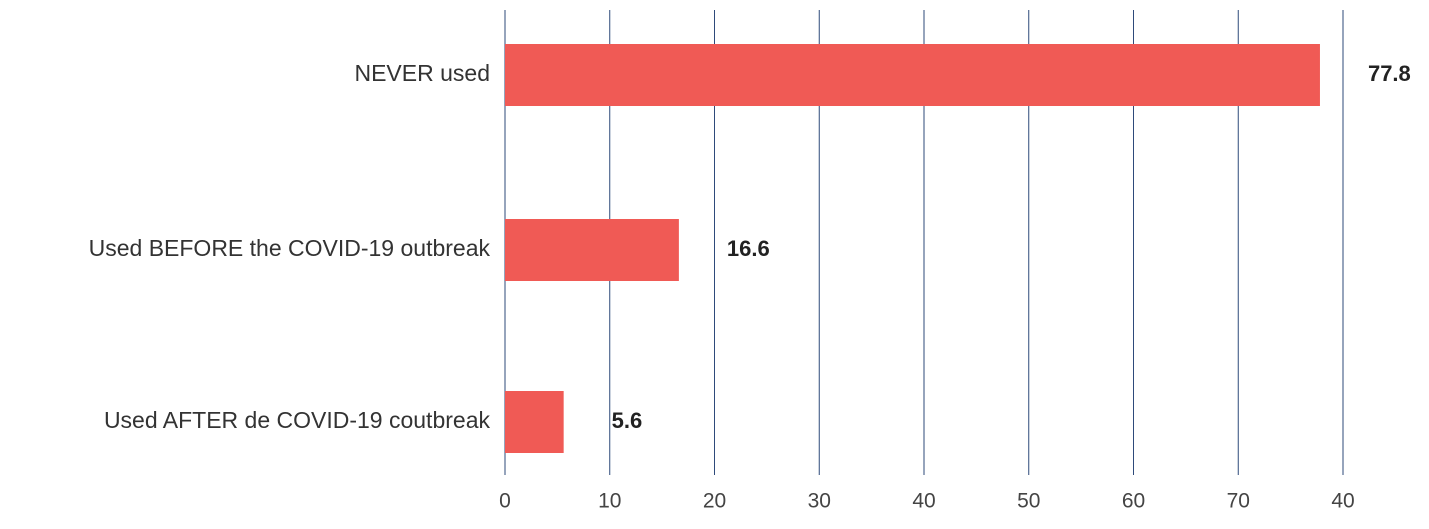 The image size is (1429, 529). What do you see at coordinates (627, 420) in the screenshot?
I see `value-label: 5.6` at bounding box center [627, 420].